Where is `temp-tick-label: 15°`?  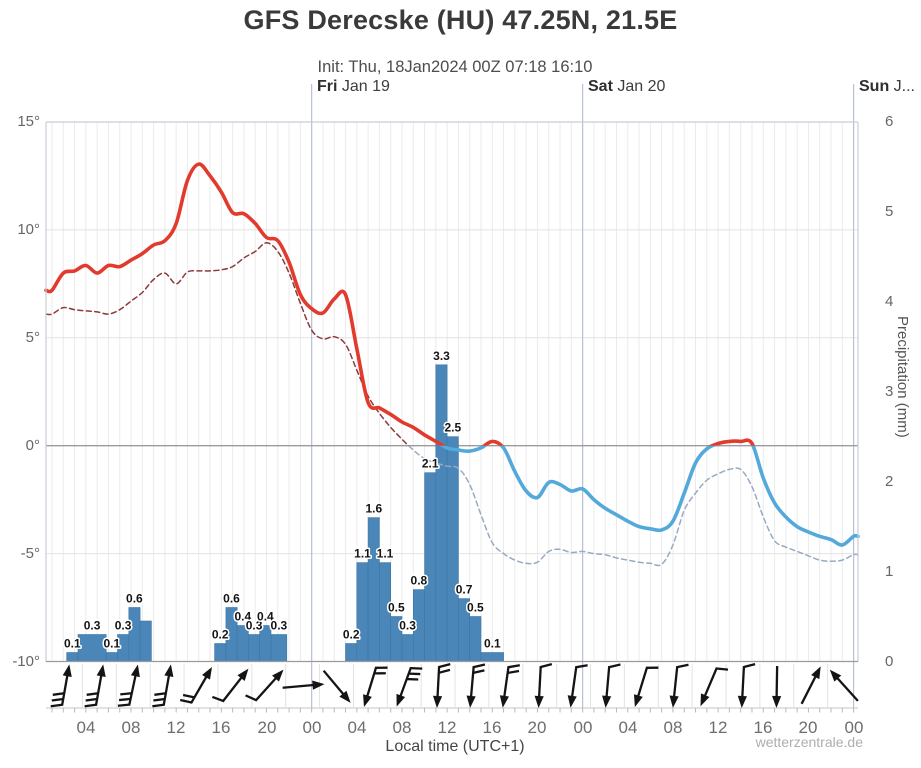
temp-tick-label: 15° is located at coordinates (28, 121).